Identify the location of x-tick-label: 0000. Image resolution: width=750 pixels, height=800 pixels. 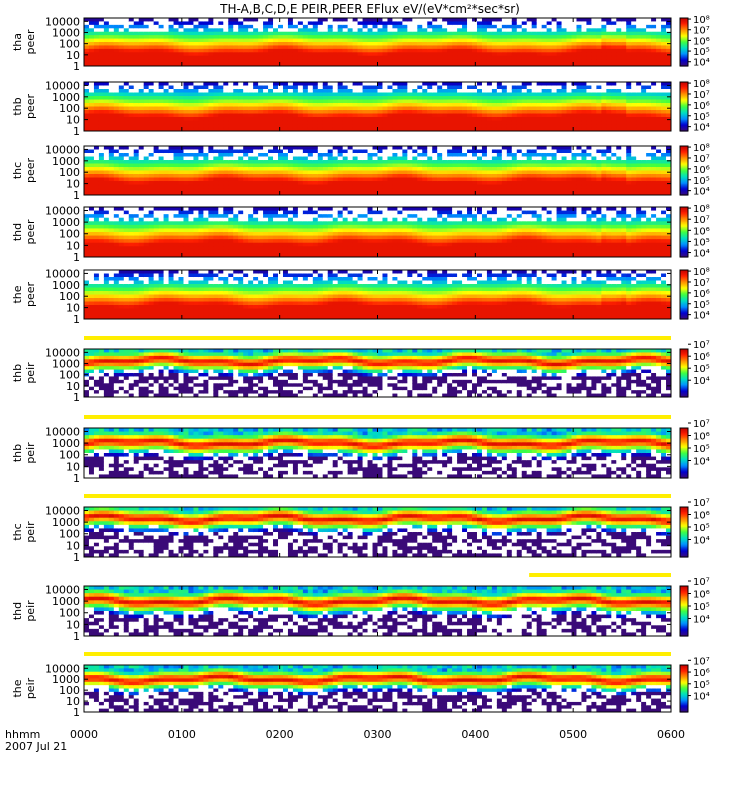
(84, 734).